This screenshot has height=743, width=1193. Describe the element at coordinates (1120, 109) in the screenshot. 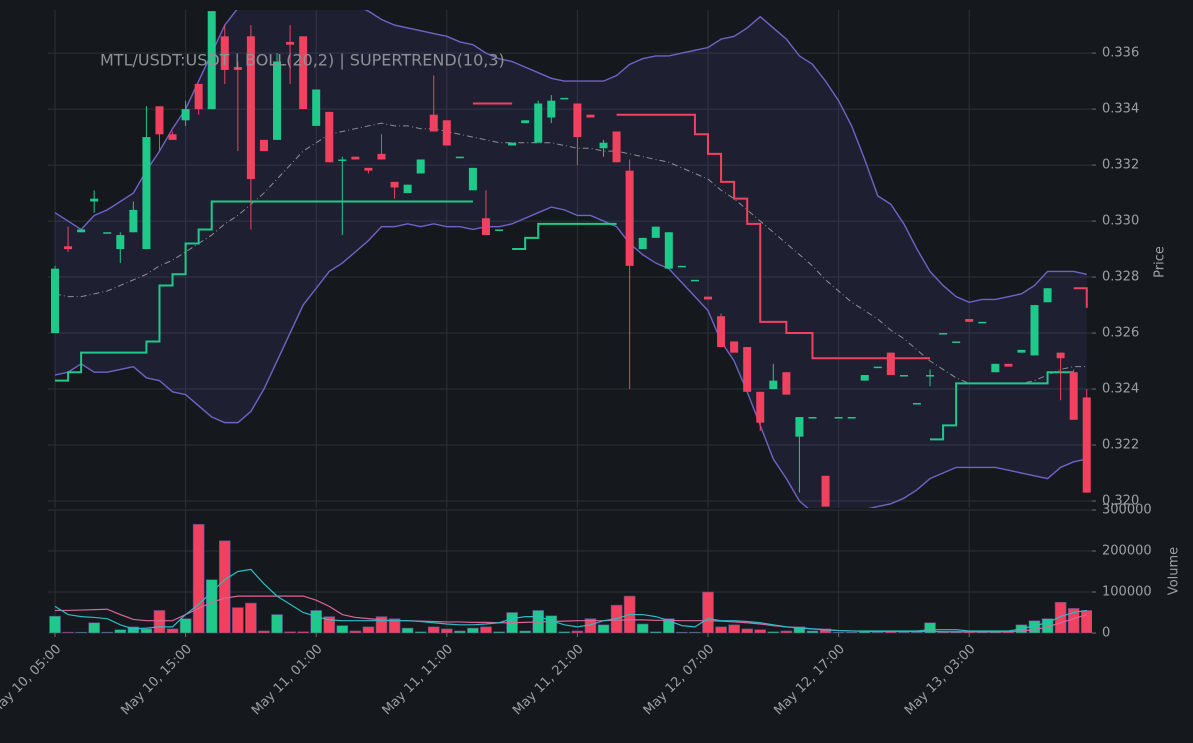

I see `y-tick-label: 0.334` at that location.